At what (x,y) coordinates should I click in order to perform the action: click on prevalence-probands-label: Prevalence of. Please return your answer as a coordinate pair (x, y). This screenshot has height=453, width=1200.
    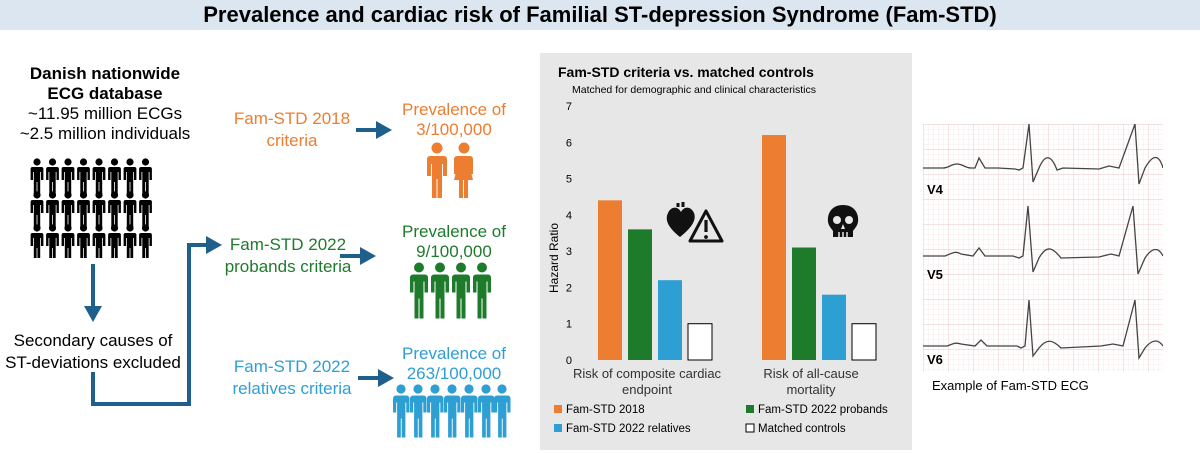
    Looking at the image, I should click on (454, 231).